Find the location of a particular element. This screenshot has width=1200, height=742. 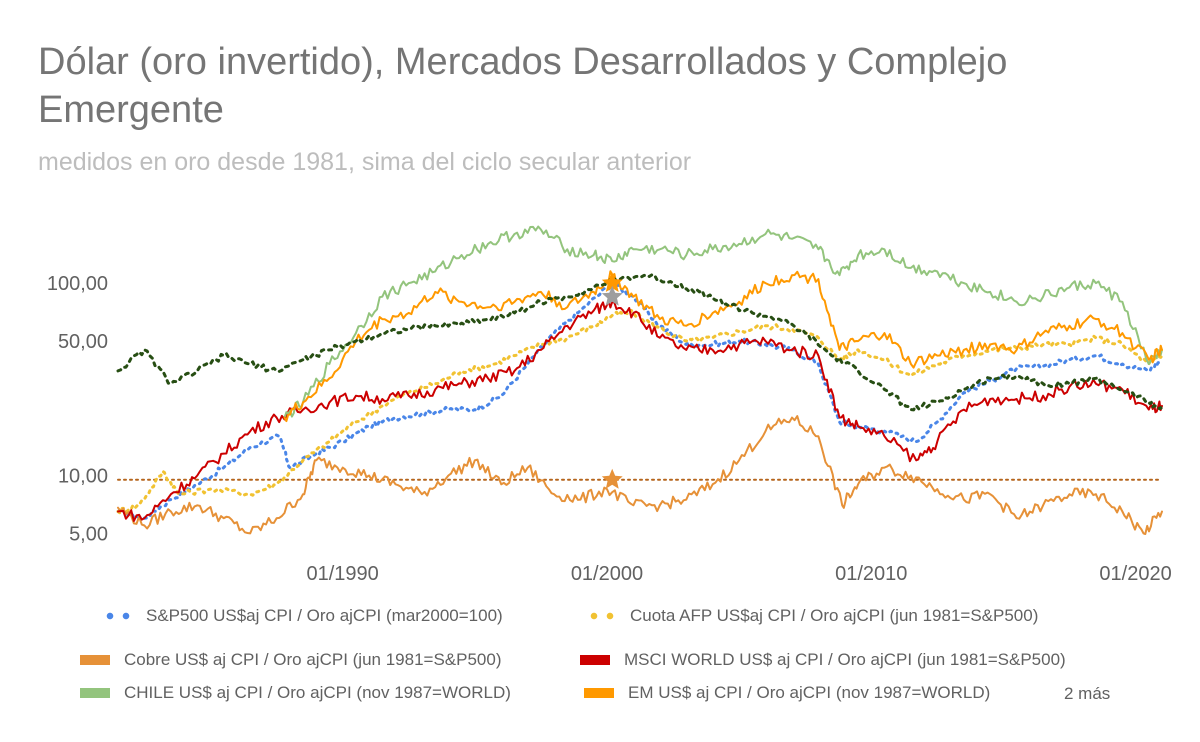

legend-swatch-afp is located at coordinates (601, 616).